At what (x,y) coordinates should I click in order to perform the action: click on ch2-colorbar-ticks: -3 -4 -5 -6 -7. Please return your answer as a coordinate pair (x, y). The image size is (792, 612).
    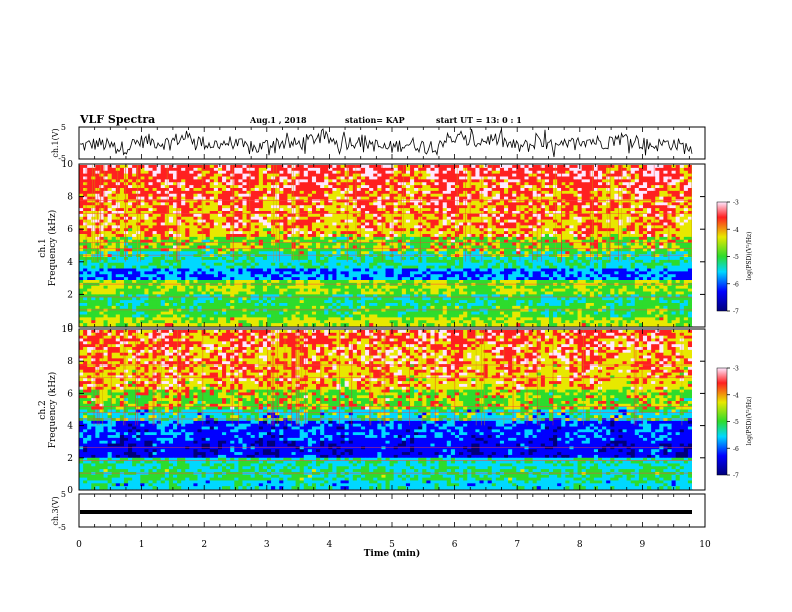
    Looking at the image, I should click on (733, 423).